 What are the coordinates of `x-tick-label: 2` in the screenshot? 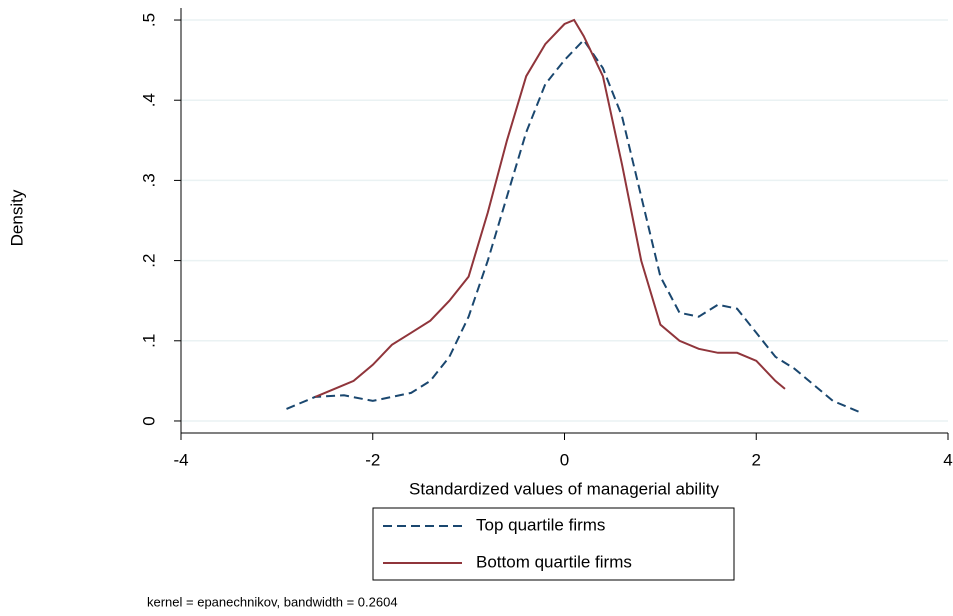 It's located at (756, 459).